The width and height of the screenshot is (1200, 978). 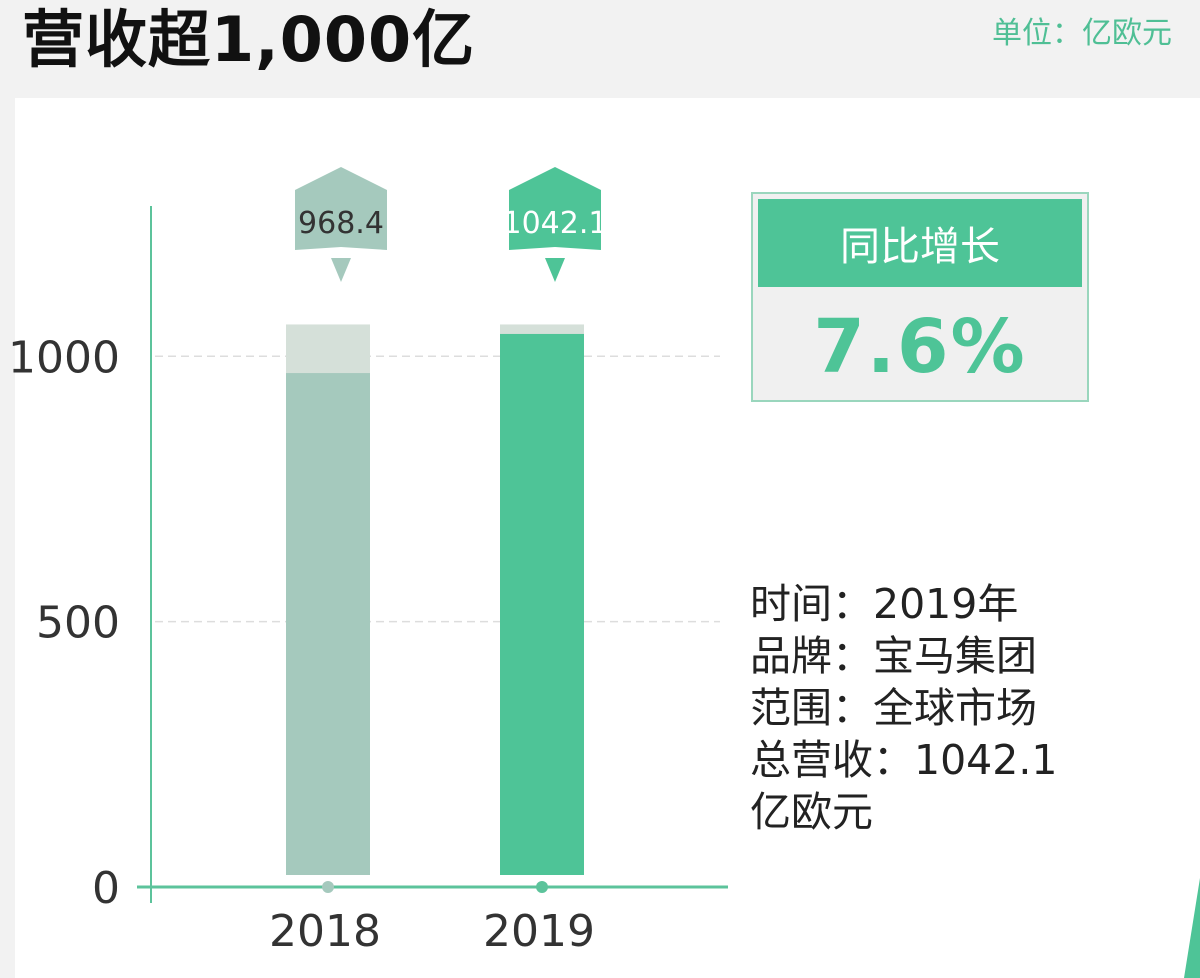 I want to click on yoy-growth-label: 同比增长, so click(x=920, y=243).